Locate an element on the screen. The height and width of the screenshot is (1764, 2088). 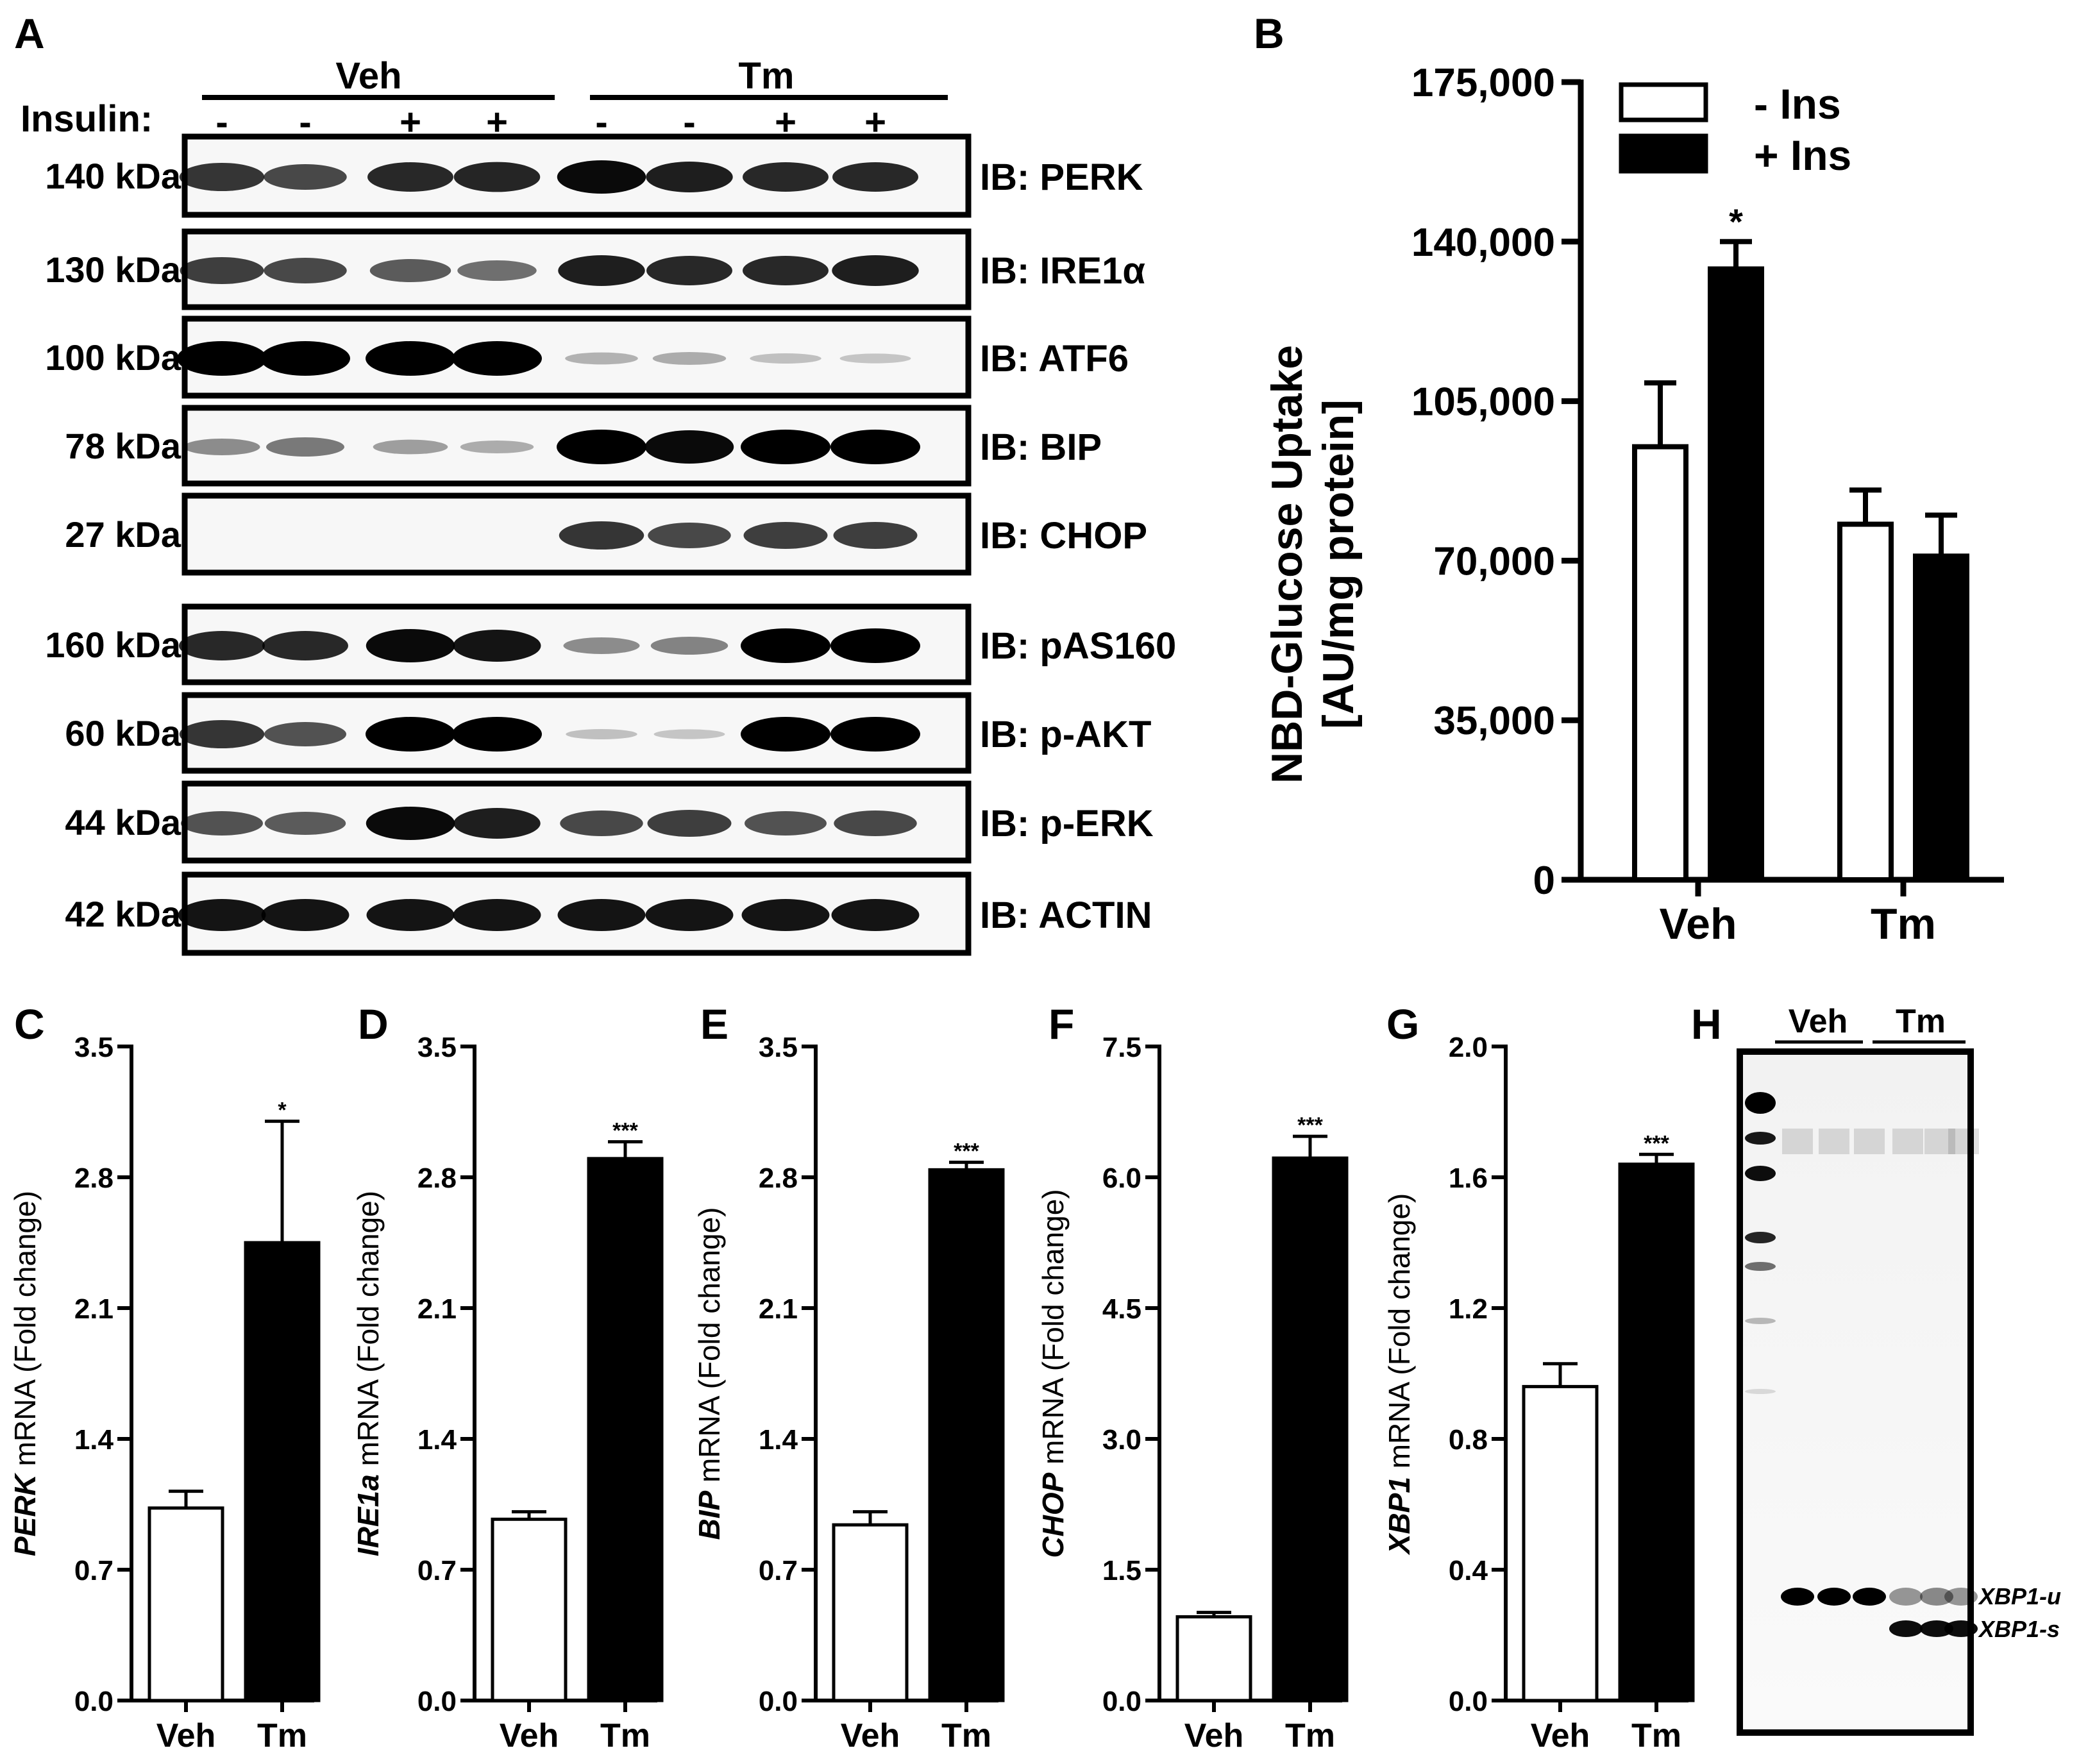
blot-antibody-label: IB: ACTIN is located at coordinates (1066, 915).